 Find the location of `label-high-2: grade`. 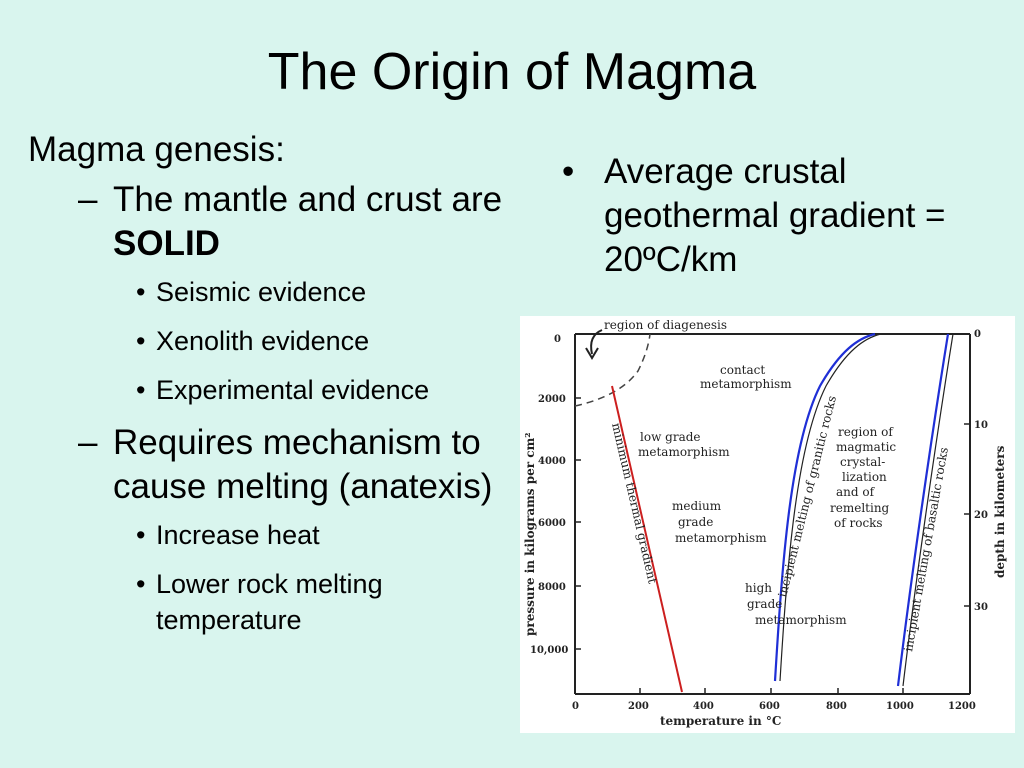

label-high-2: grade is located at coordinates (764, 604).